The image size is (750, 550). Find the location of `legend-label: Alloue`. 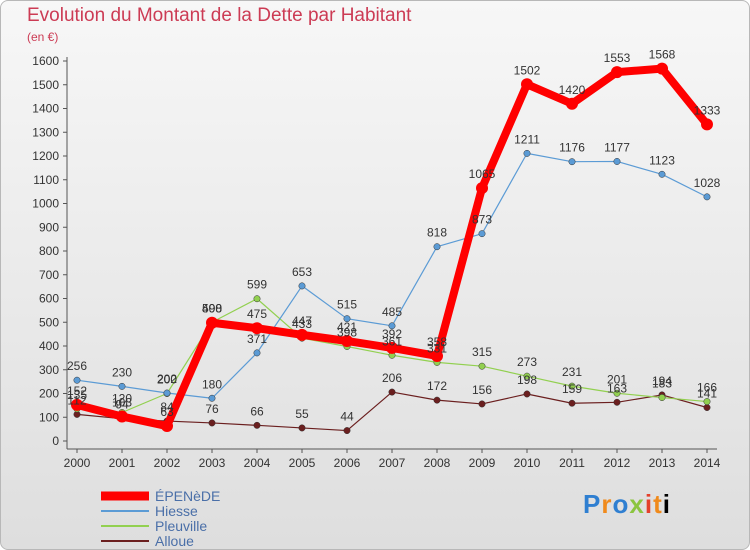

legend-label: Alloue is located at coordinates (174, 541).